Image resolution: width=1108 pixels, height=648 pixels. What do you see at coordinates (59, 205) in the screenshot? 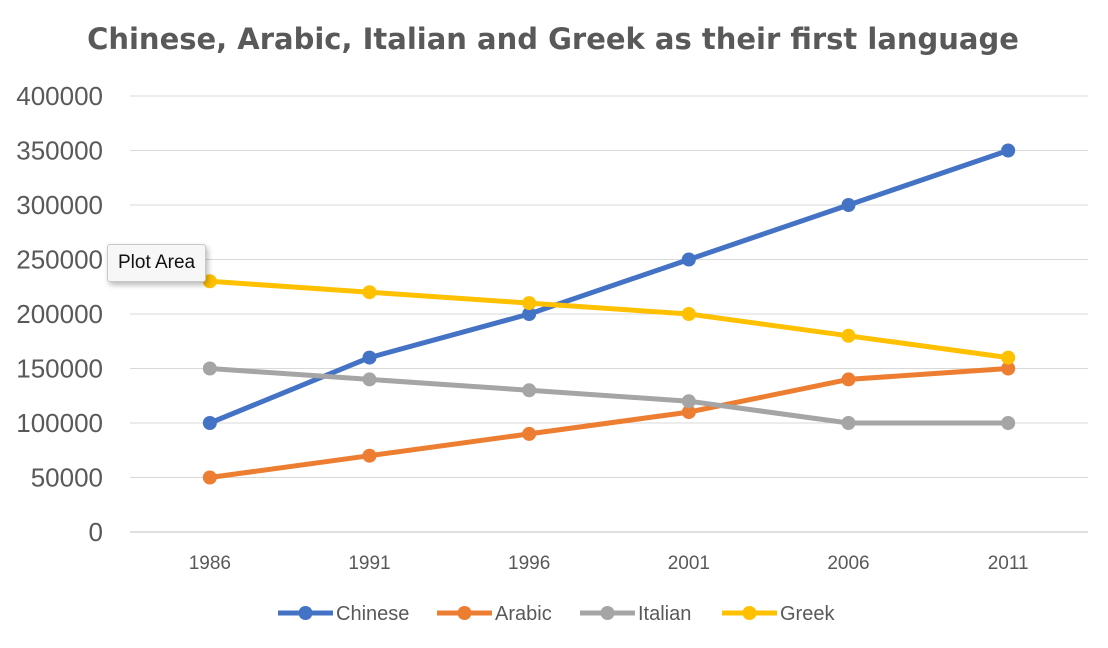
I see `y-tick-label: 300000` at bounding box center [59, 205].